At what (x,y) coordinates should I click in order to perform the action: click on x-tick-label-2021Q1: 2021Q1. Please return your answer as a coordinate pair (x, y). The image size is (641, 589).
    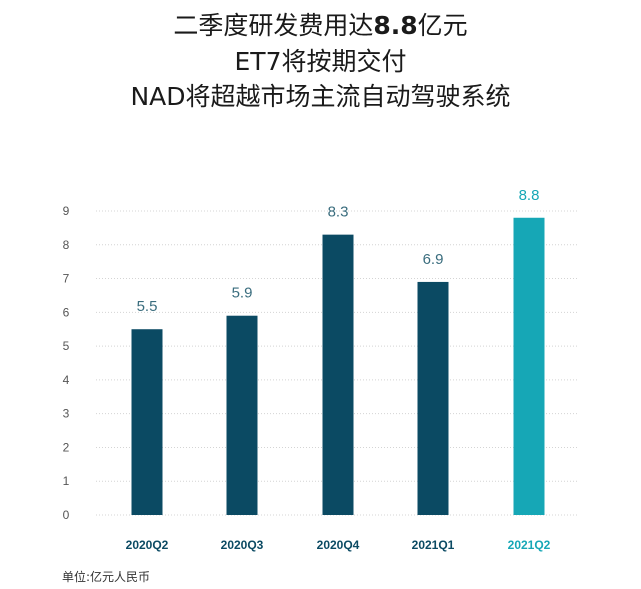
    Looking at the image, I should click on (433, 545).